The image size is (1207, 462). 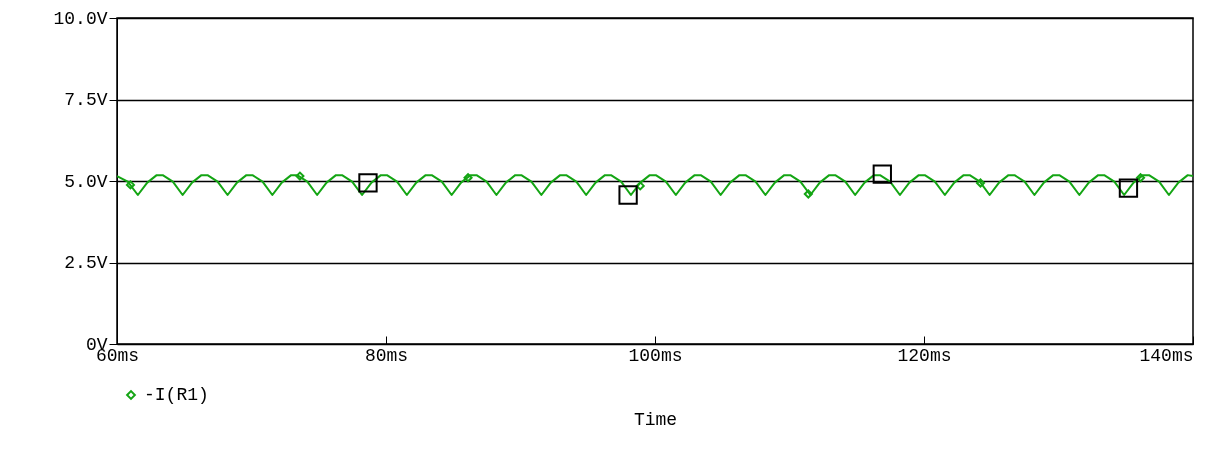 I want to click on y-tick-label: 10.0V, so click(x=80, y=18).